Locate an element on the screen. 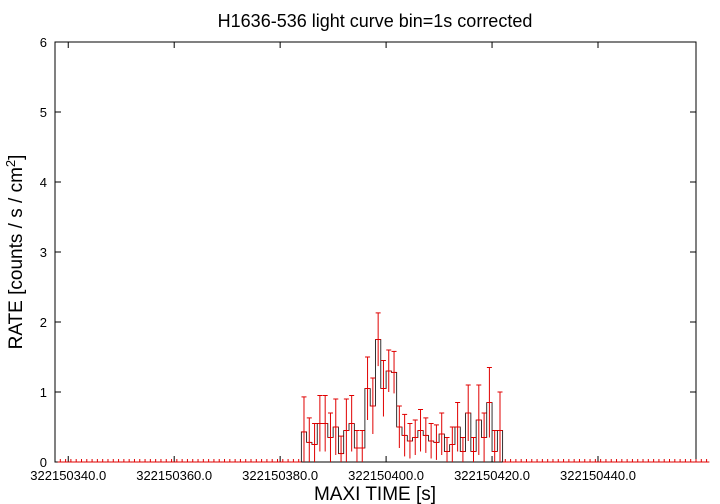 The image size is (720, 504). y-tick-label: 5 is located at coordinates (43, 112).